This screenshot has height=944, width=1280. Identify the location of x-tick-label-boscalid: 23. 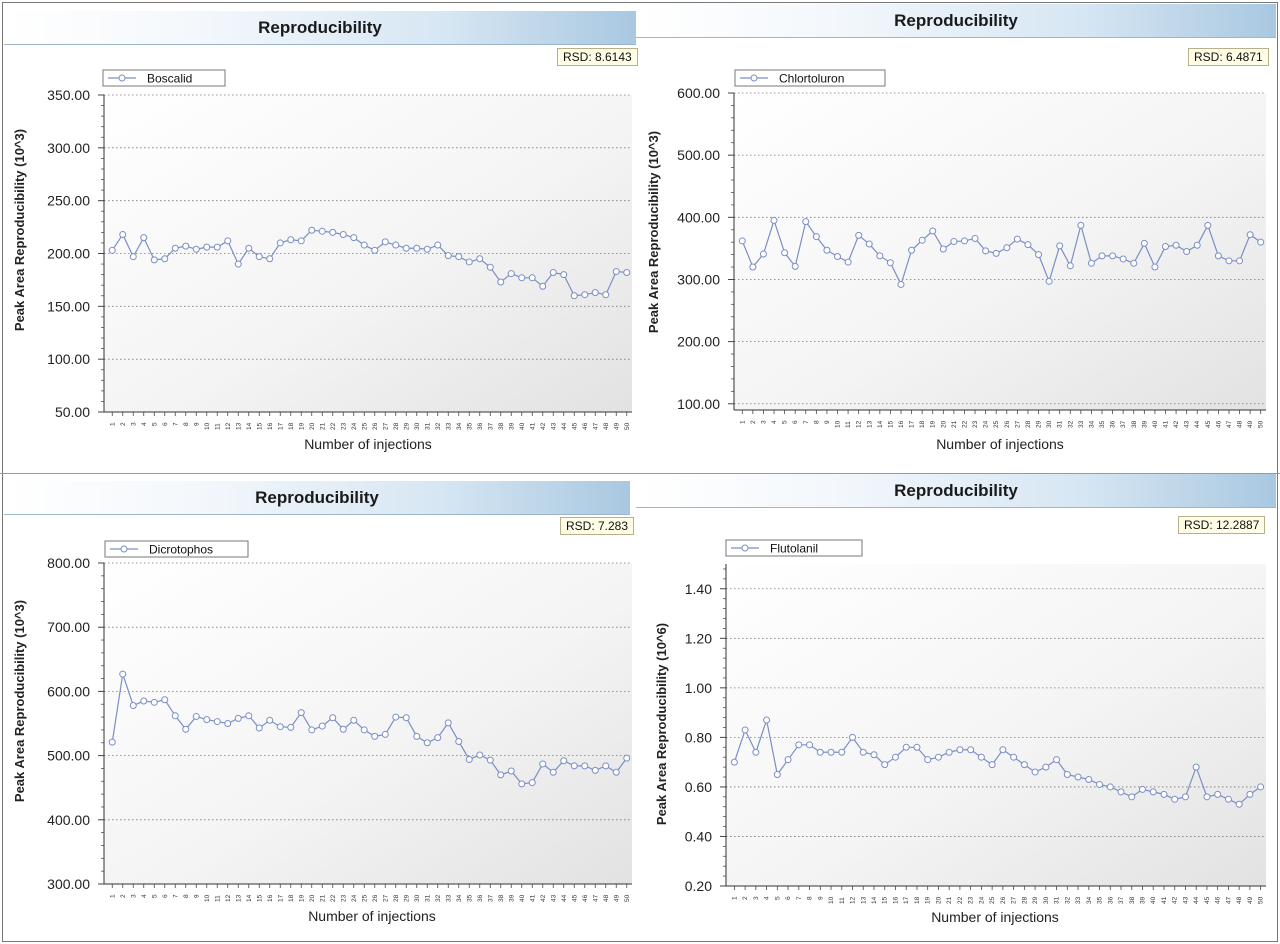
(343, 426).